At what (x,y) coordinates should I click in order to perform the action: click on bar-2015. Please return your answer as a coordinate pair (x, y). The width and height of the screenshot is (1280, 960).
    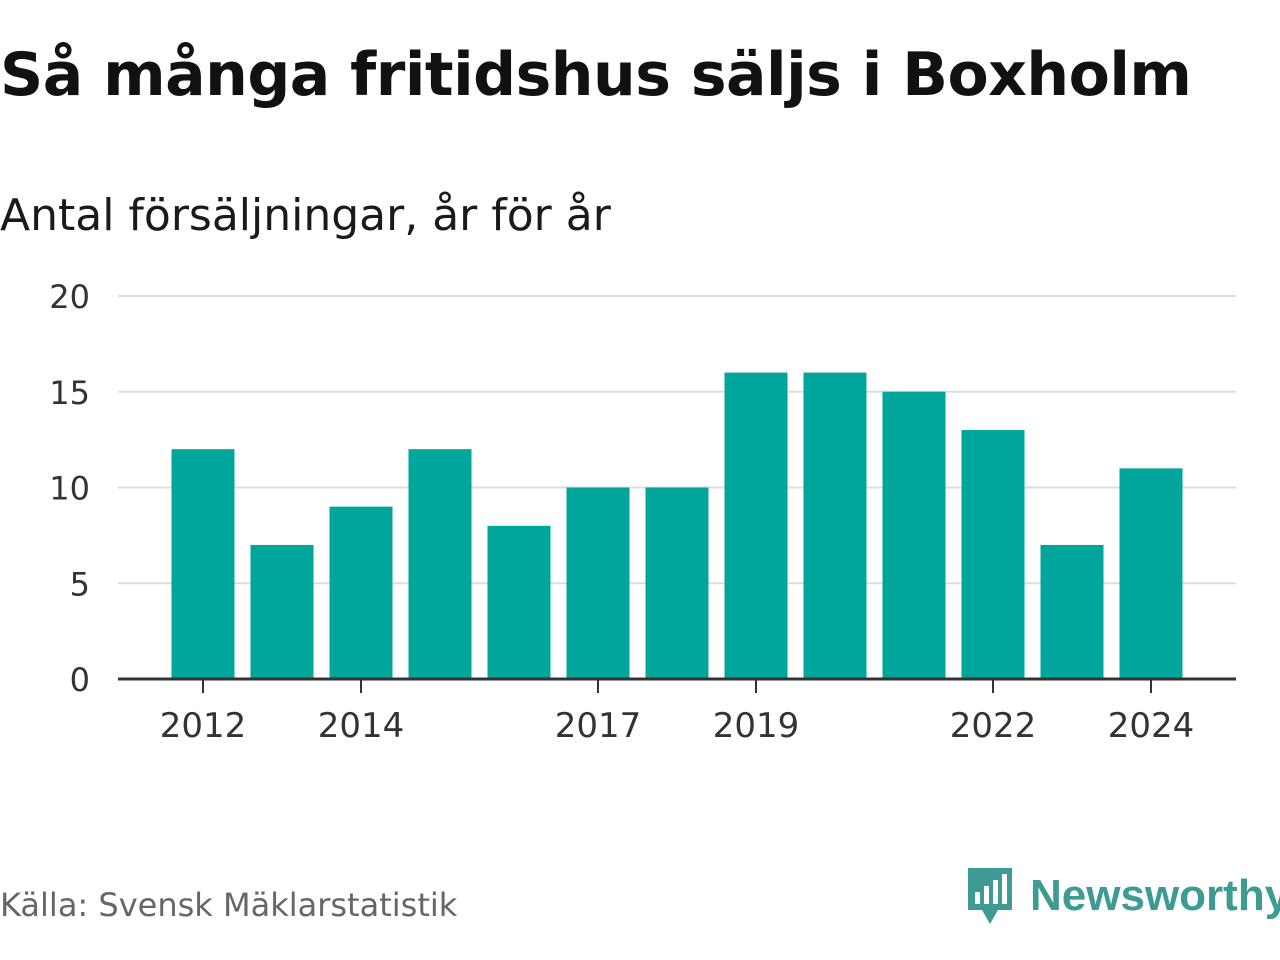
    Looking at the image, I should click on (440, 564).